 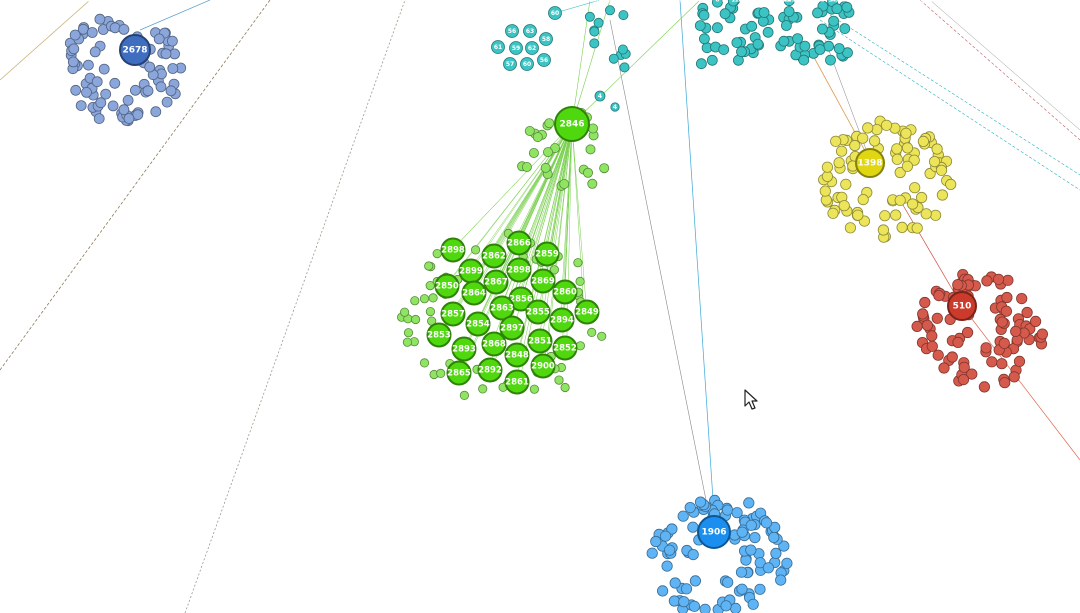 I want to click on green-node: 2856, so click(x=521, y=299).